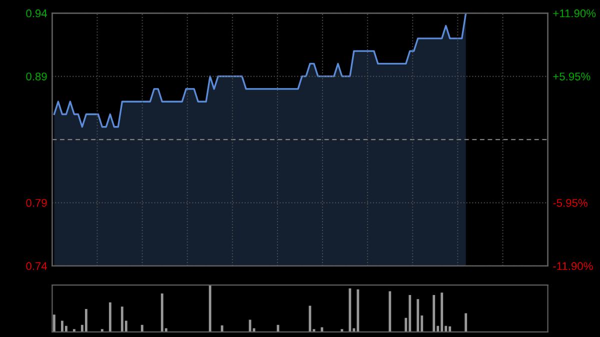 The image size is (600, 337). Describe the element at coordinates (37, 266) in the screenshot. I see `y-tick-label: 0.74` at that location.